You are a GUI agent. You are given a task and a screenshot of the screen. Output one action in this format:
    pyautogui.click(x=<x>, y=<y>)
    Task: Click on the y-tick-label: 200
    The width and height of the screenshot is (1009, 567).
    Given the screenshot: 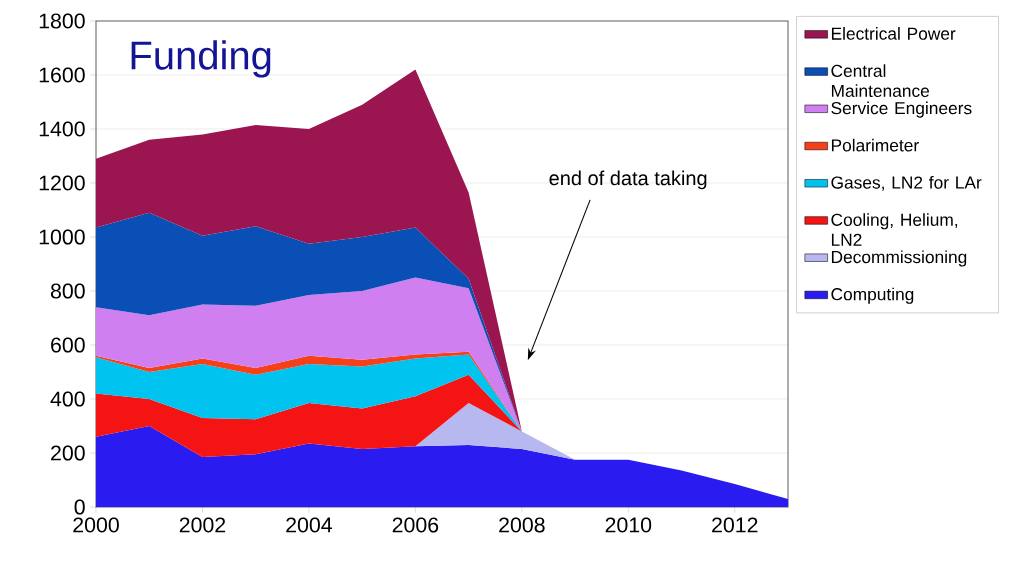 What is the action you would take?
    pyautogui.click(x=68, y=453)
    